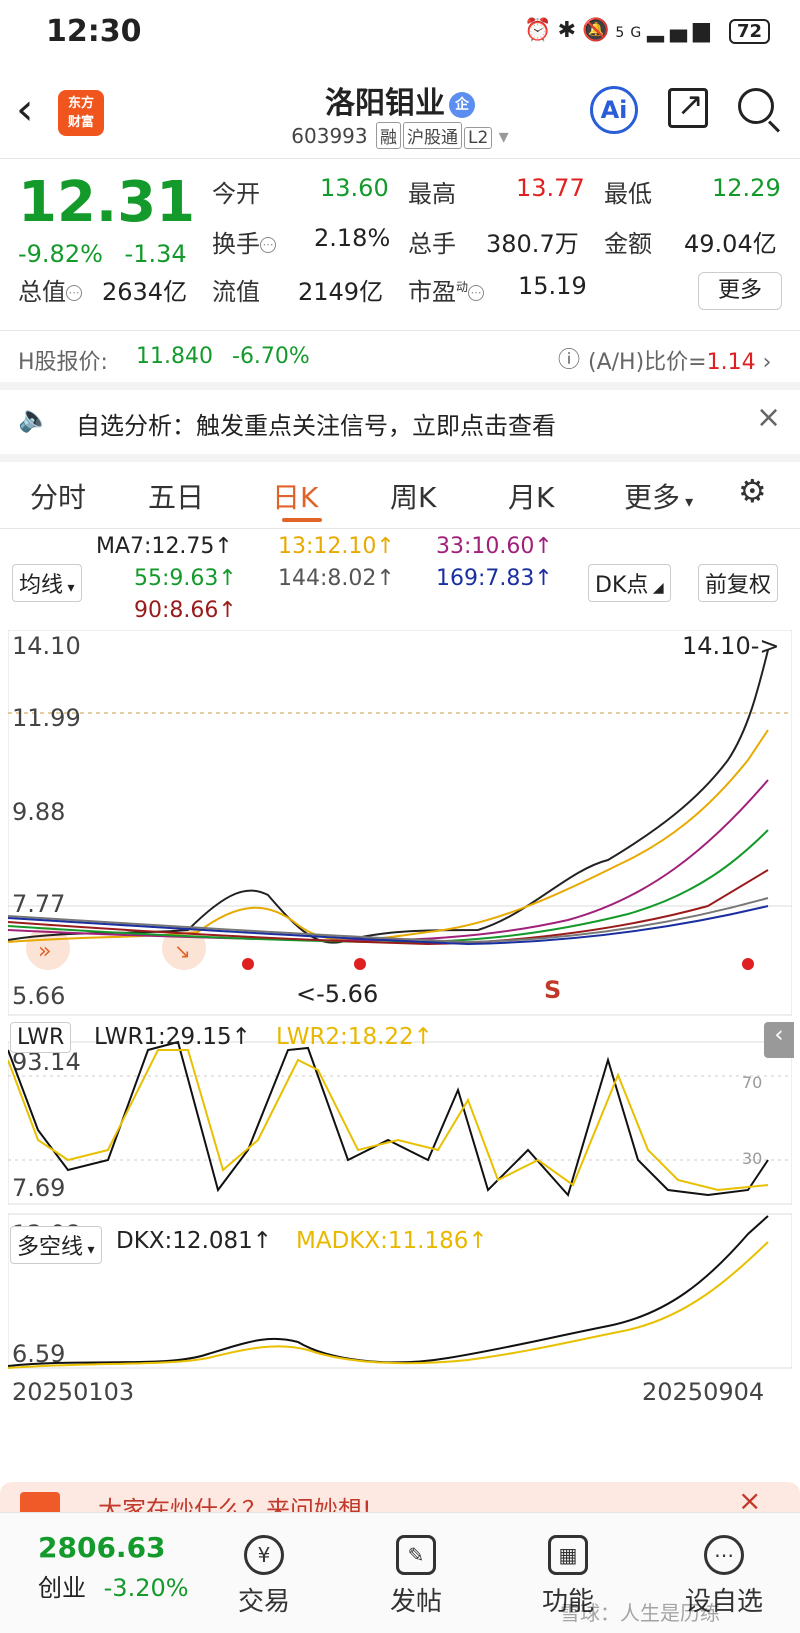 This screenshot has width=800, height=1633. Describe the element at coordinates (118, 1567) in the screenshot. I see `index-ticker: 2806.63 创业 -3.20%` at that location.